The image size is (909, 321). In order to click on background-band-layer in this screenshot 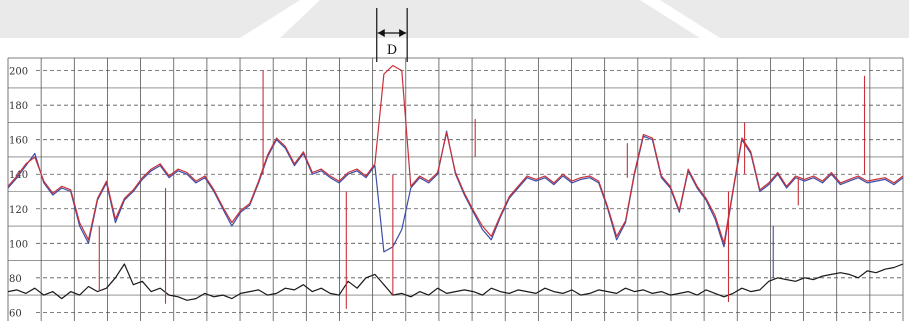, I will do `click(454, 19)`.